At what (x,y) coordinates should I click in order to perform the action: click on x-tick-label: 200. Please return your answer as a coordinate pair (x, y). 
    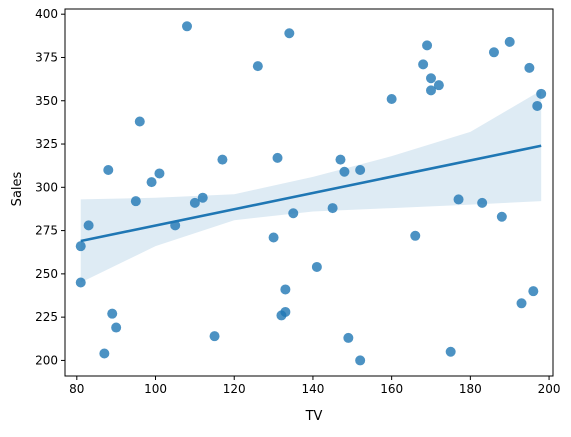
    Looking at the image, I should click on (549, 389).